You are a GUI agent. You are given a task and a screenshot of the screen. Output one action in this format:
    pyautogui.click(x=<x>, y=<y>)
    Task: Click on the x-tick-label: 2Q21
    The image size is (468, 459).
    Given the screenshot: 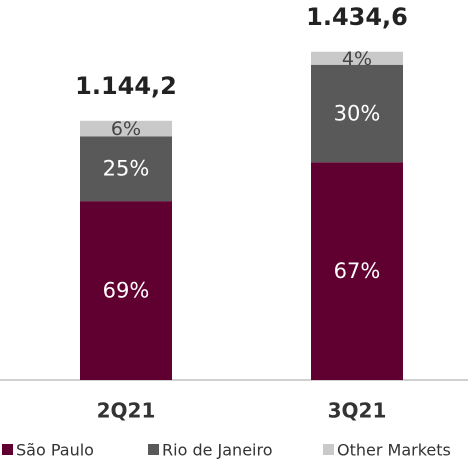 What is the action you would take?
    pyautogui.click(x=126, y=411)
    